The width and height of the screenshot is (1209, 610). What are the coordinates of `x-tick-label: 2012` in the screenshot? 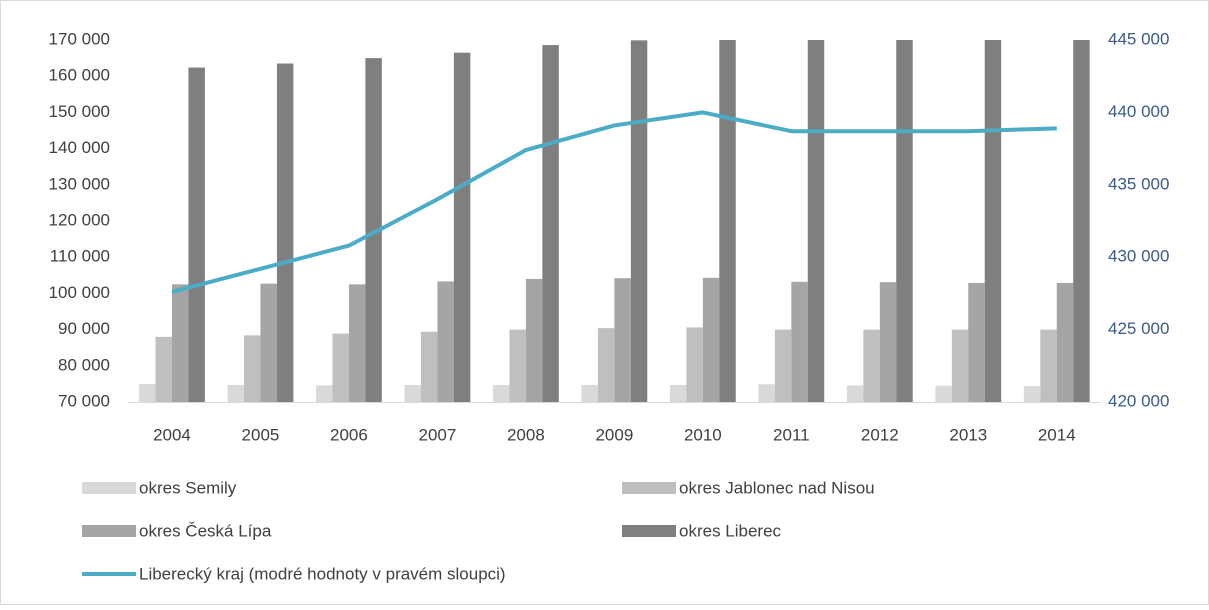 It's located at (880, 434).